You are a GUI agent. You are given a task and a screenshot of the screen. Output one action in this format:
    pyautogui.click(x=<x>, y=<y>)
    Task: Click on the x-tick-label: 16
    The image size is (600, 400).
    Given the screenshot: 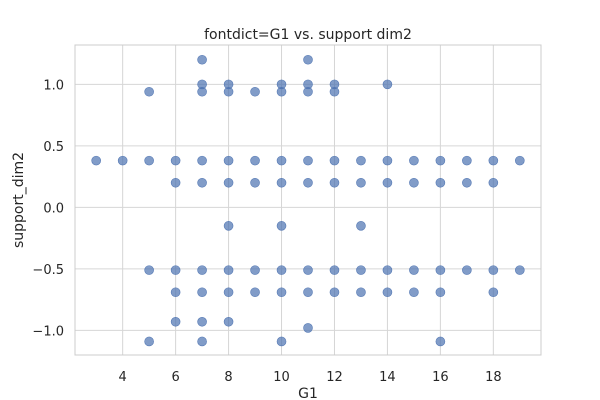 What is the action you would take?
    pyautogui.click(x=440, y=377)
    